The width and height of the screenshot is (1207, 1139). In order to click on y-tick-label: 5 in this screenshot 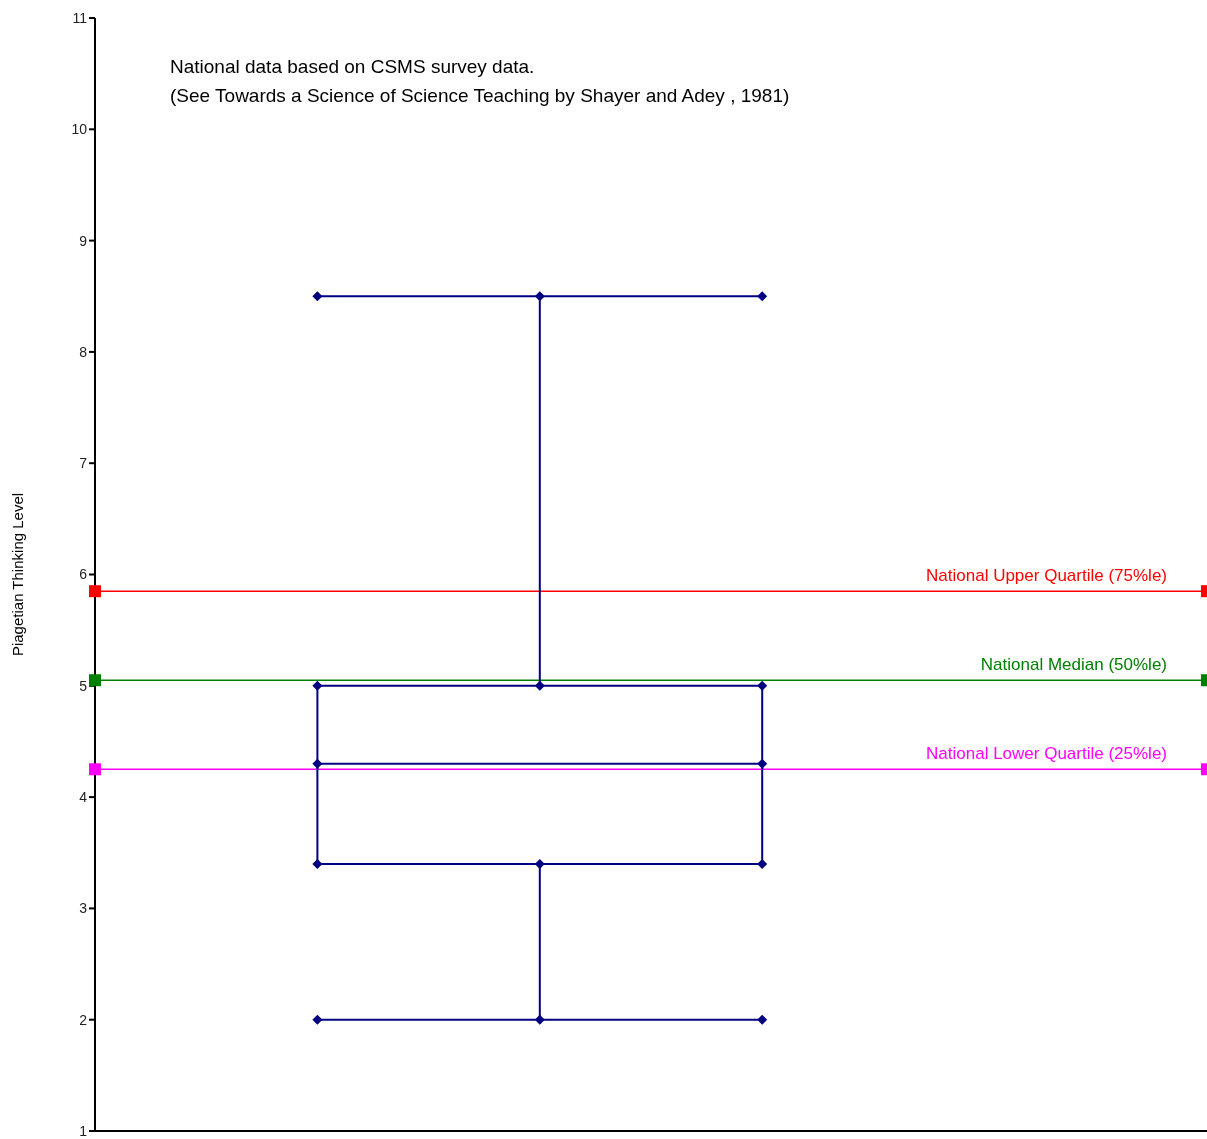, I will do `click(83, 685)`.